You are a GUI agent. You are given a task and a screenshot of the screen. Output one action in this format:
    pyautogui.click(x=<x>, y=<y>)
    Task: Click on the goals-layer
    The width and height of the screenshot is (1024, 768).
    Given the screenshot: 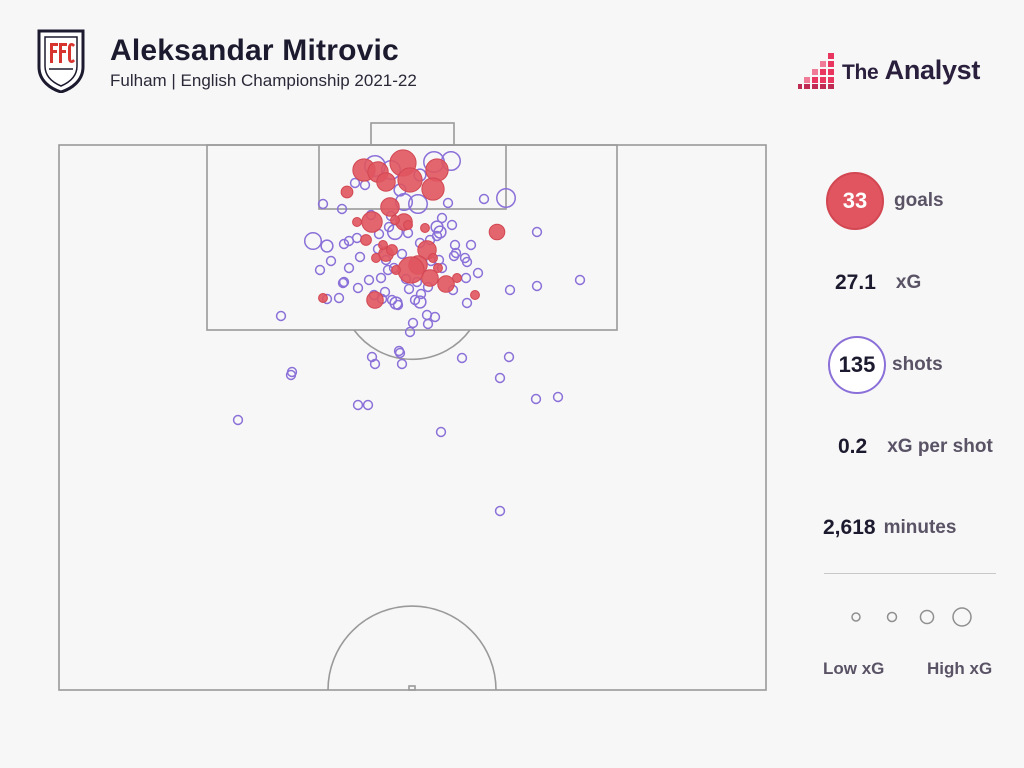 What is the action you would take?
    pyautogui.click(x=412, y=229)
    